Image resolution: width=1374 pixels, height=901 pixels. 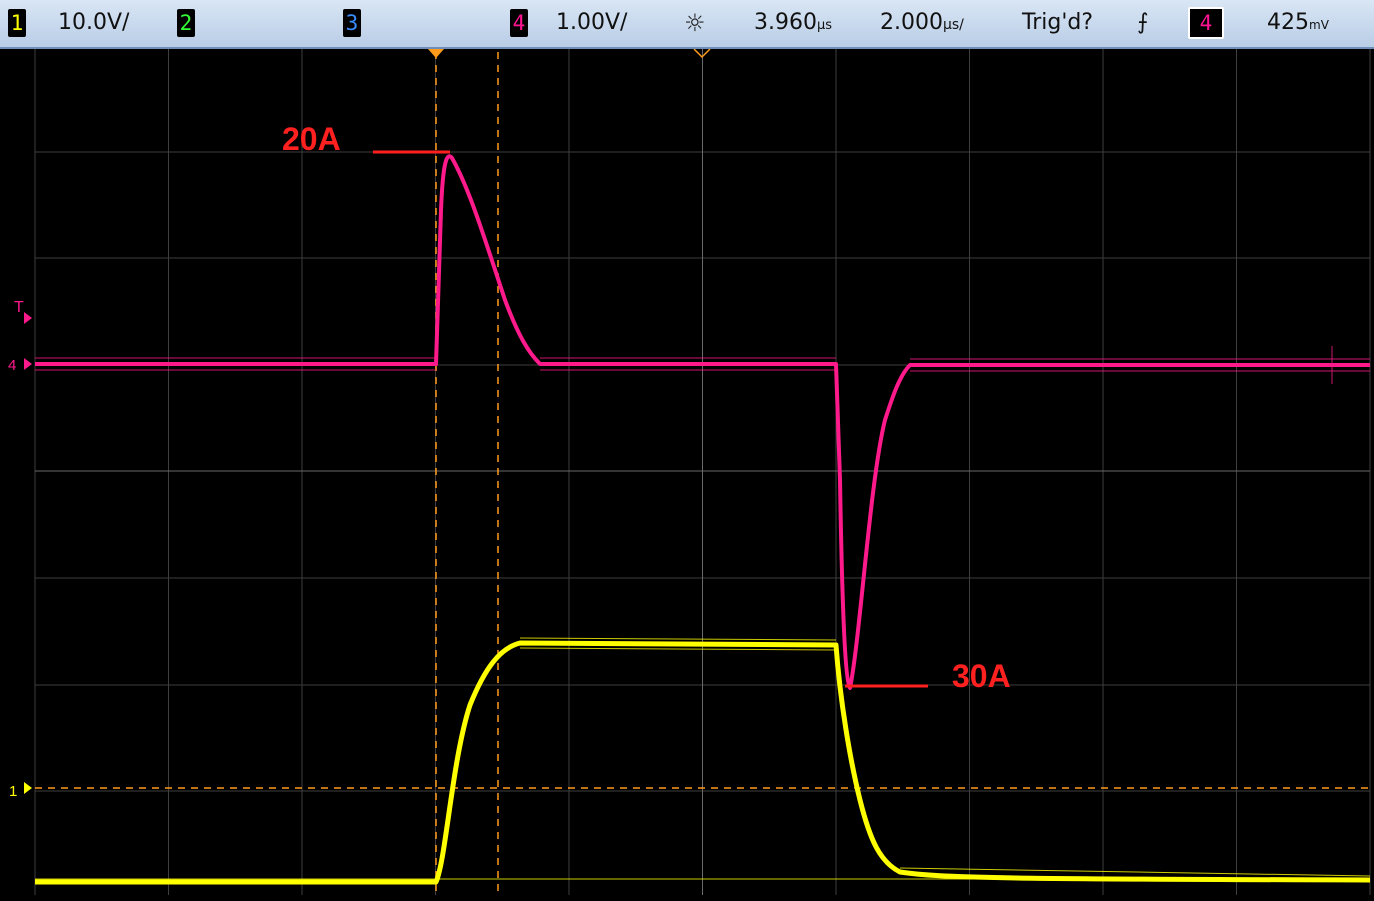 I want to click on trigger-slope-icon: ⨍, so click(x=1143, y=22).